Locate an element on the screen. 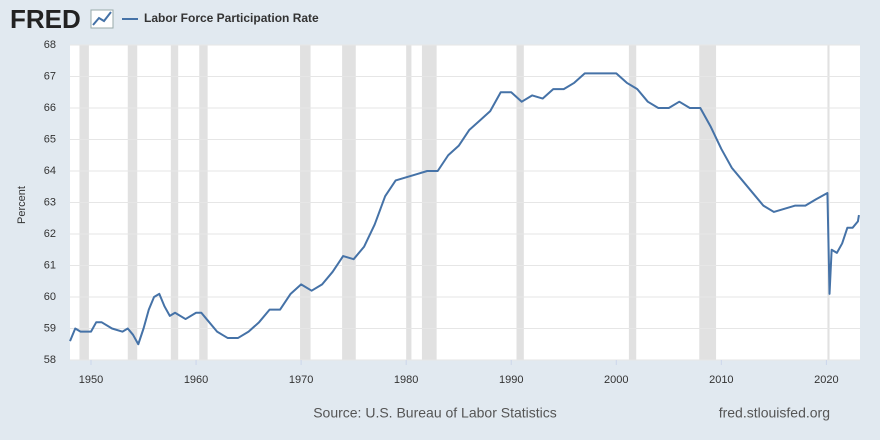  x-tick-label: 1990 is located at coordinates (511, 380).